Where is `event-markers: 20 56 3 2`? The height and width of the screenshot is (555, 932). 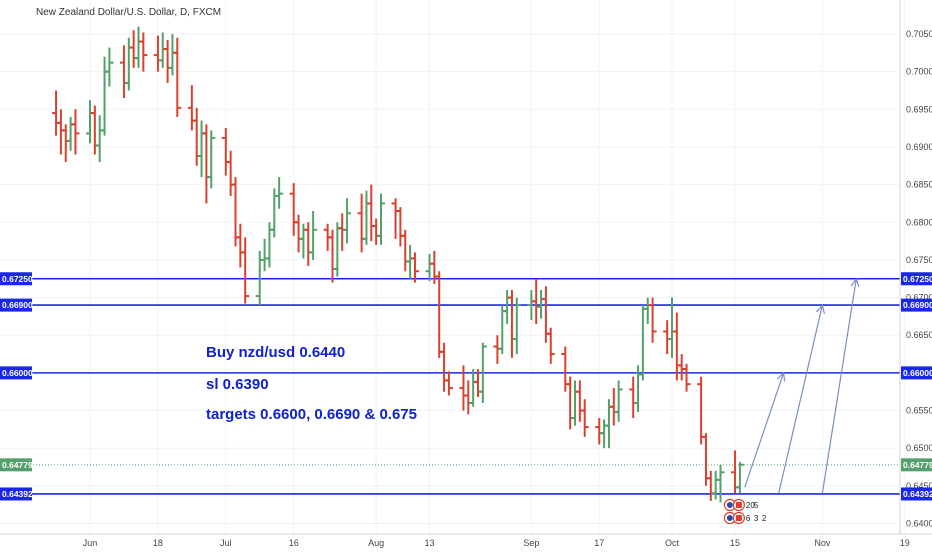
event-markers: 20 56 3 2 is located at coordinates (745, 511).